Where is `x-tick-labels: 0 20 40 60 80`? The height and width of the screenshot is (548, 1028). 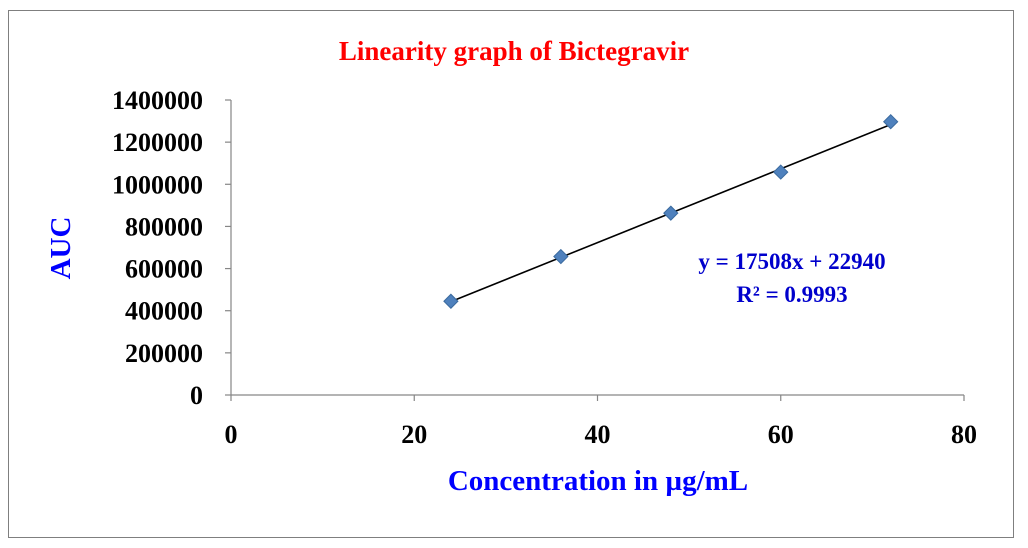 x-tick-labels: 0 20 40 60 80 is located at coordinates (601, 434).